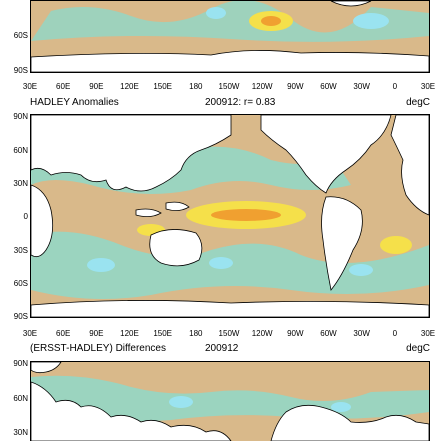 This screenshot has width=440, height=441. Describe the element at coordinates (25, 216) in the screenshot. I see `y-tick-label: 0` at that location.